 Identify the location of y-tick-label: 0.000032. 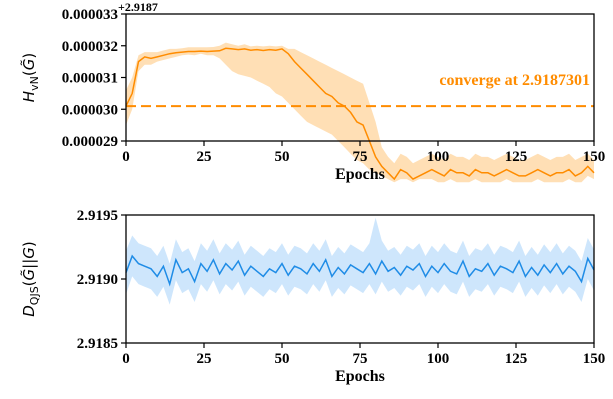
(90, 47).